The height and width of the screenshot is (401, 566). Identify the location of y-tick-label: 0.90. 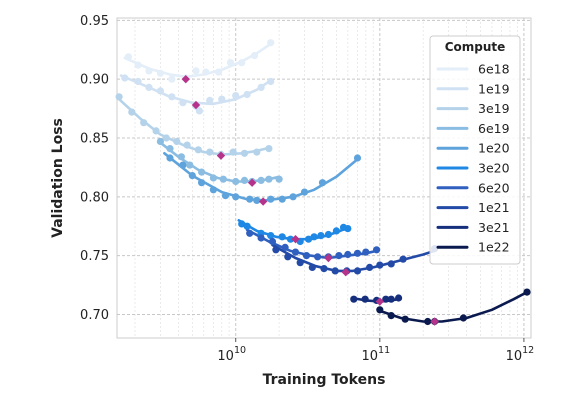
(94, 80).